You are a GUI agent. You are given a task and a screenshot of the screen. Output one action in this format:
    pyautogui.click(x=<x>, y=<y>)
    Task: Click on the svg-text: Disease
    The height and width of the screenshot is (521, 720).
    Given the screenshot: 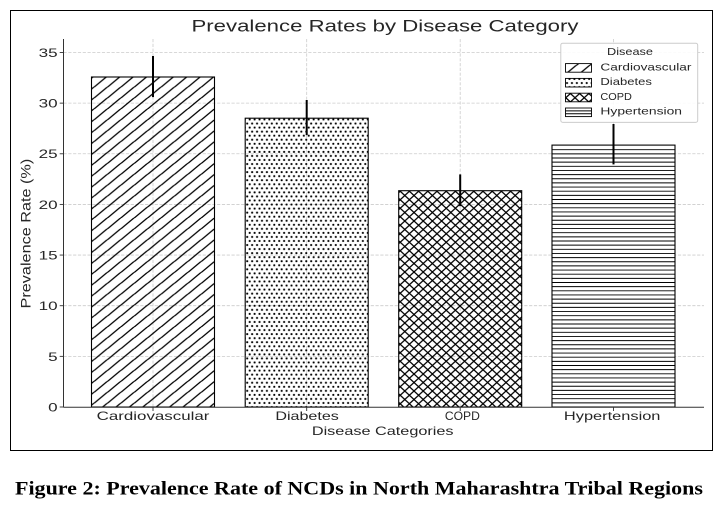 What is the action you would take?
    pyautogui.click(x=630, y=52)
    